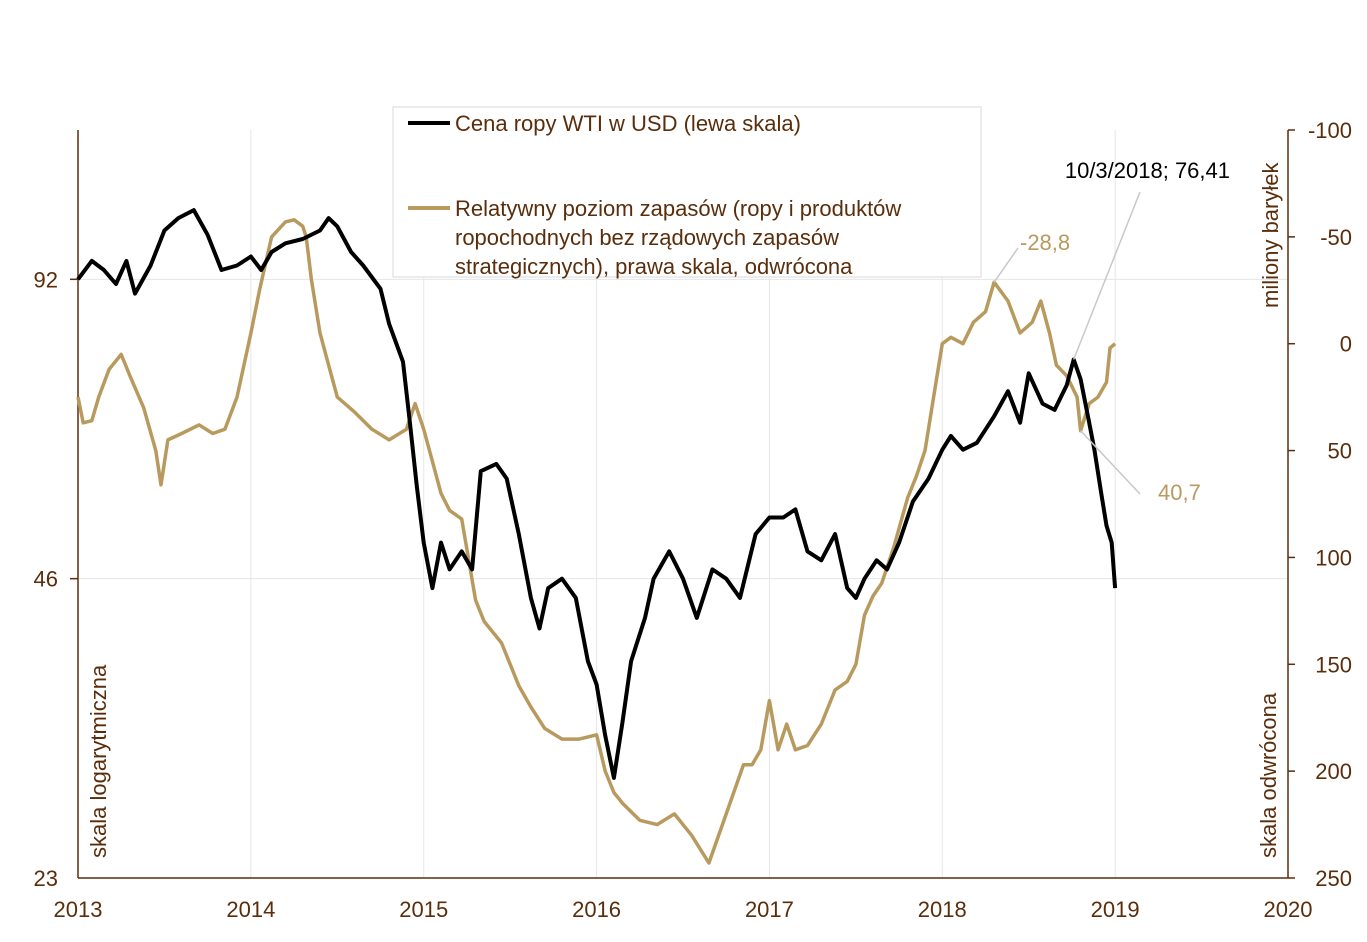 The image size is (1367, 942). Describe the element at coordinates (683, 909) in the screenshot. I see `x-tick-labels: 2013 2014 2015 2016 2017 2018 2019 2020` at that location.